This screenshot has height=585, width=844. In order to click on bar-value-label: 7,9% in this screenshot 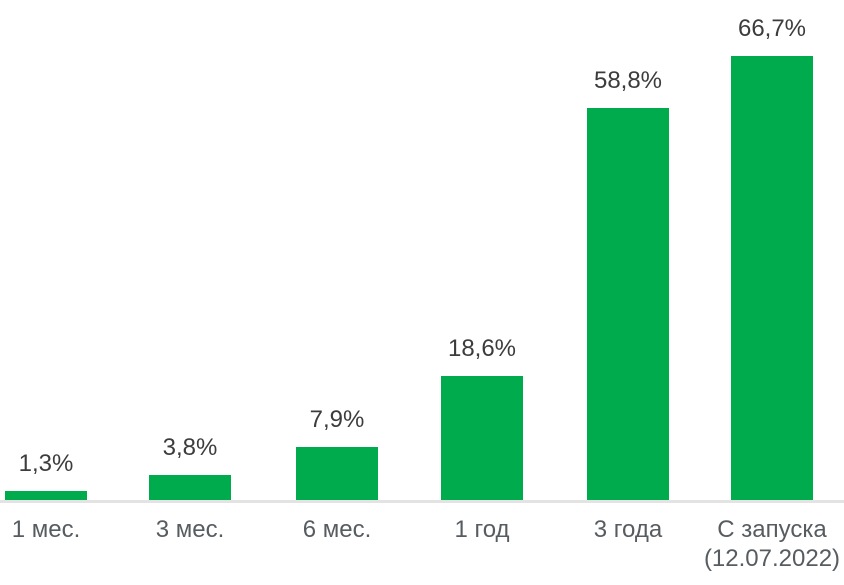, I will do `click(337, 419)`.